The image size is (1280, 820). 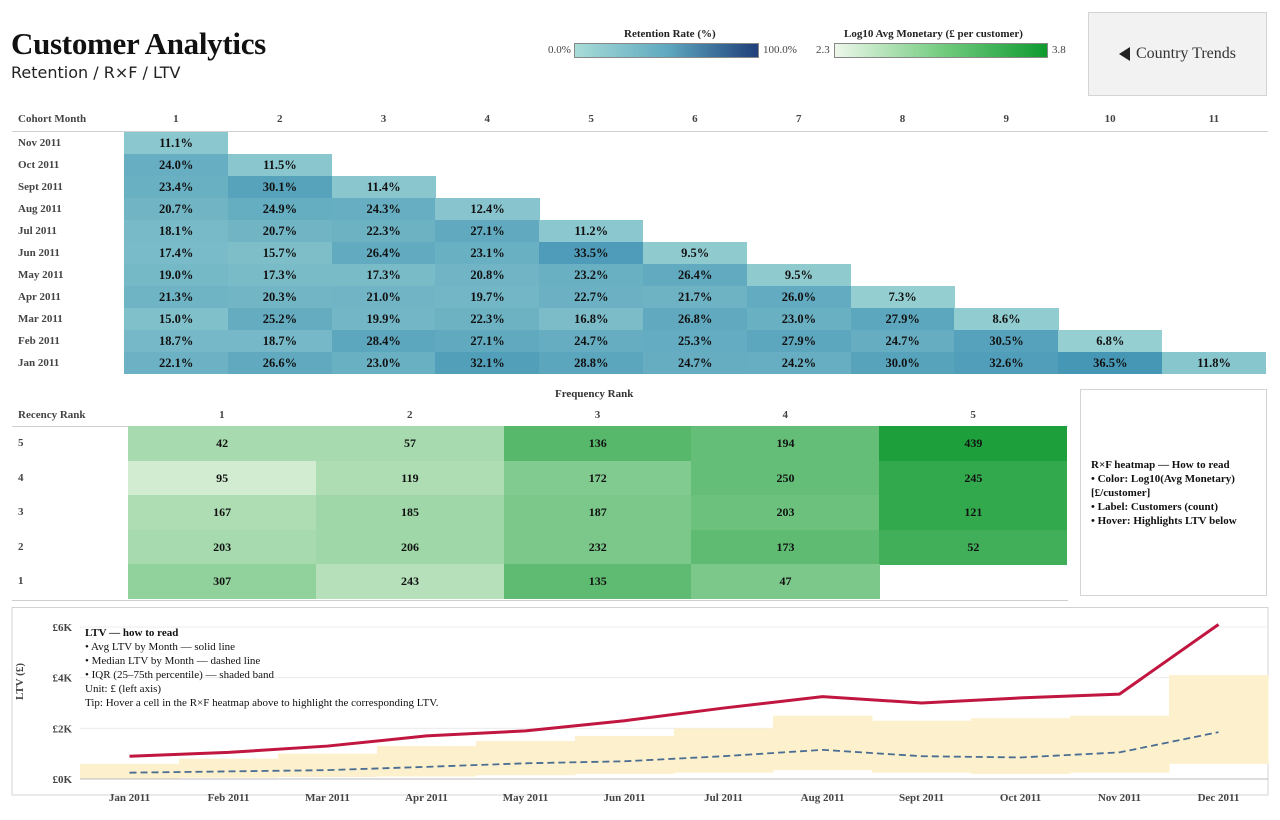 I want to click on ltv-help-title: LTV — how to read, so click(x=132, y=633).